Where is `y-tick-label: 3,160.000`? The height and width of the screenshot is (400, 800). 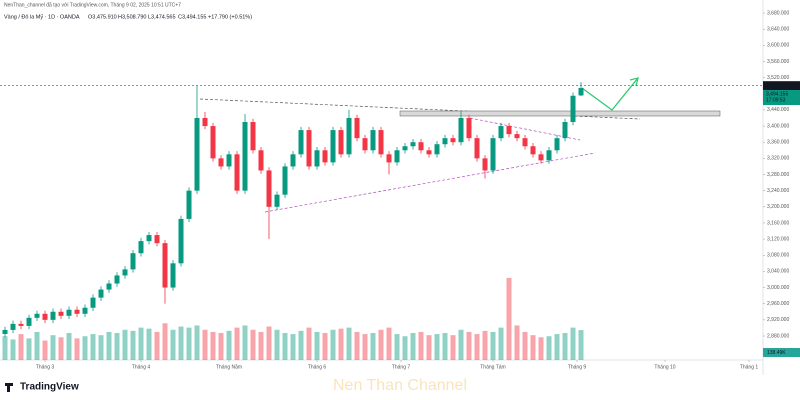 y-tick-label: 3,160.000 is located at coordinates (778, 223).